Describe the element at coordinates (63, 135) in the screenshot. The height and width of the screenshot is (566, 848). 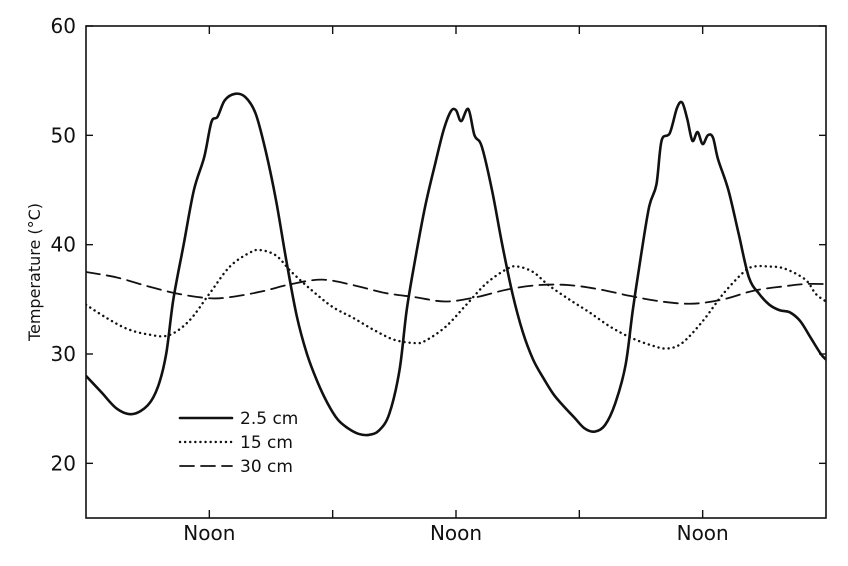
I see `y-tick-label: 50` at that location.